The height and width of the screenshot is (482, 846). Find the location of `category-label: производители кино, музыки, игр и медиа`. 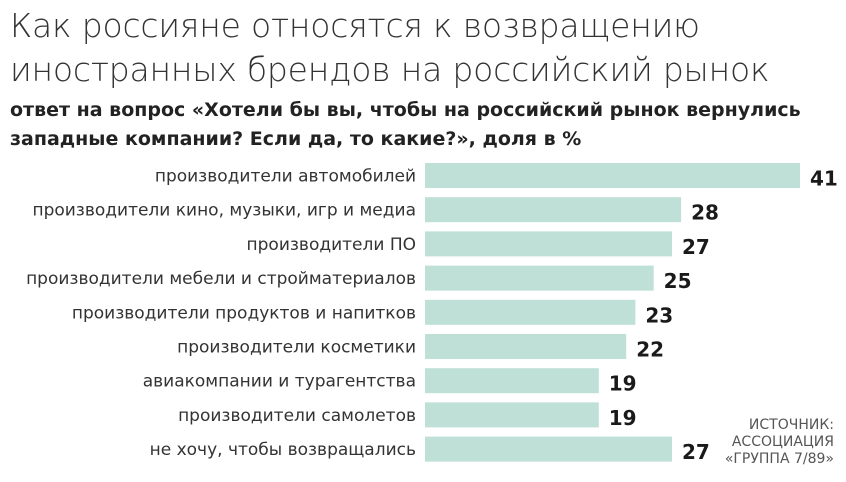

category-label: производители кино, музыки, игр и медиа is located at coordinates (224, 211).